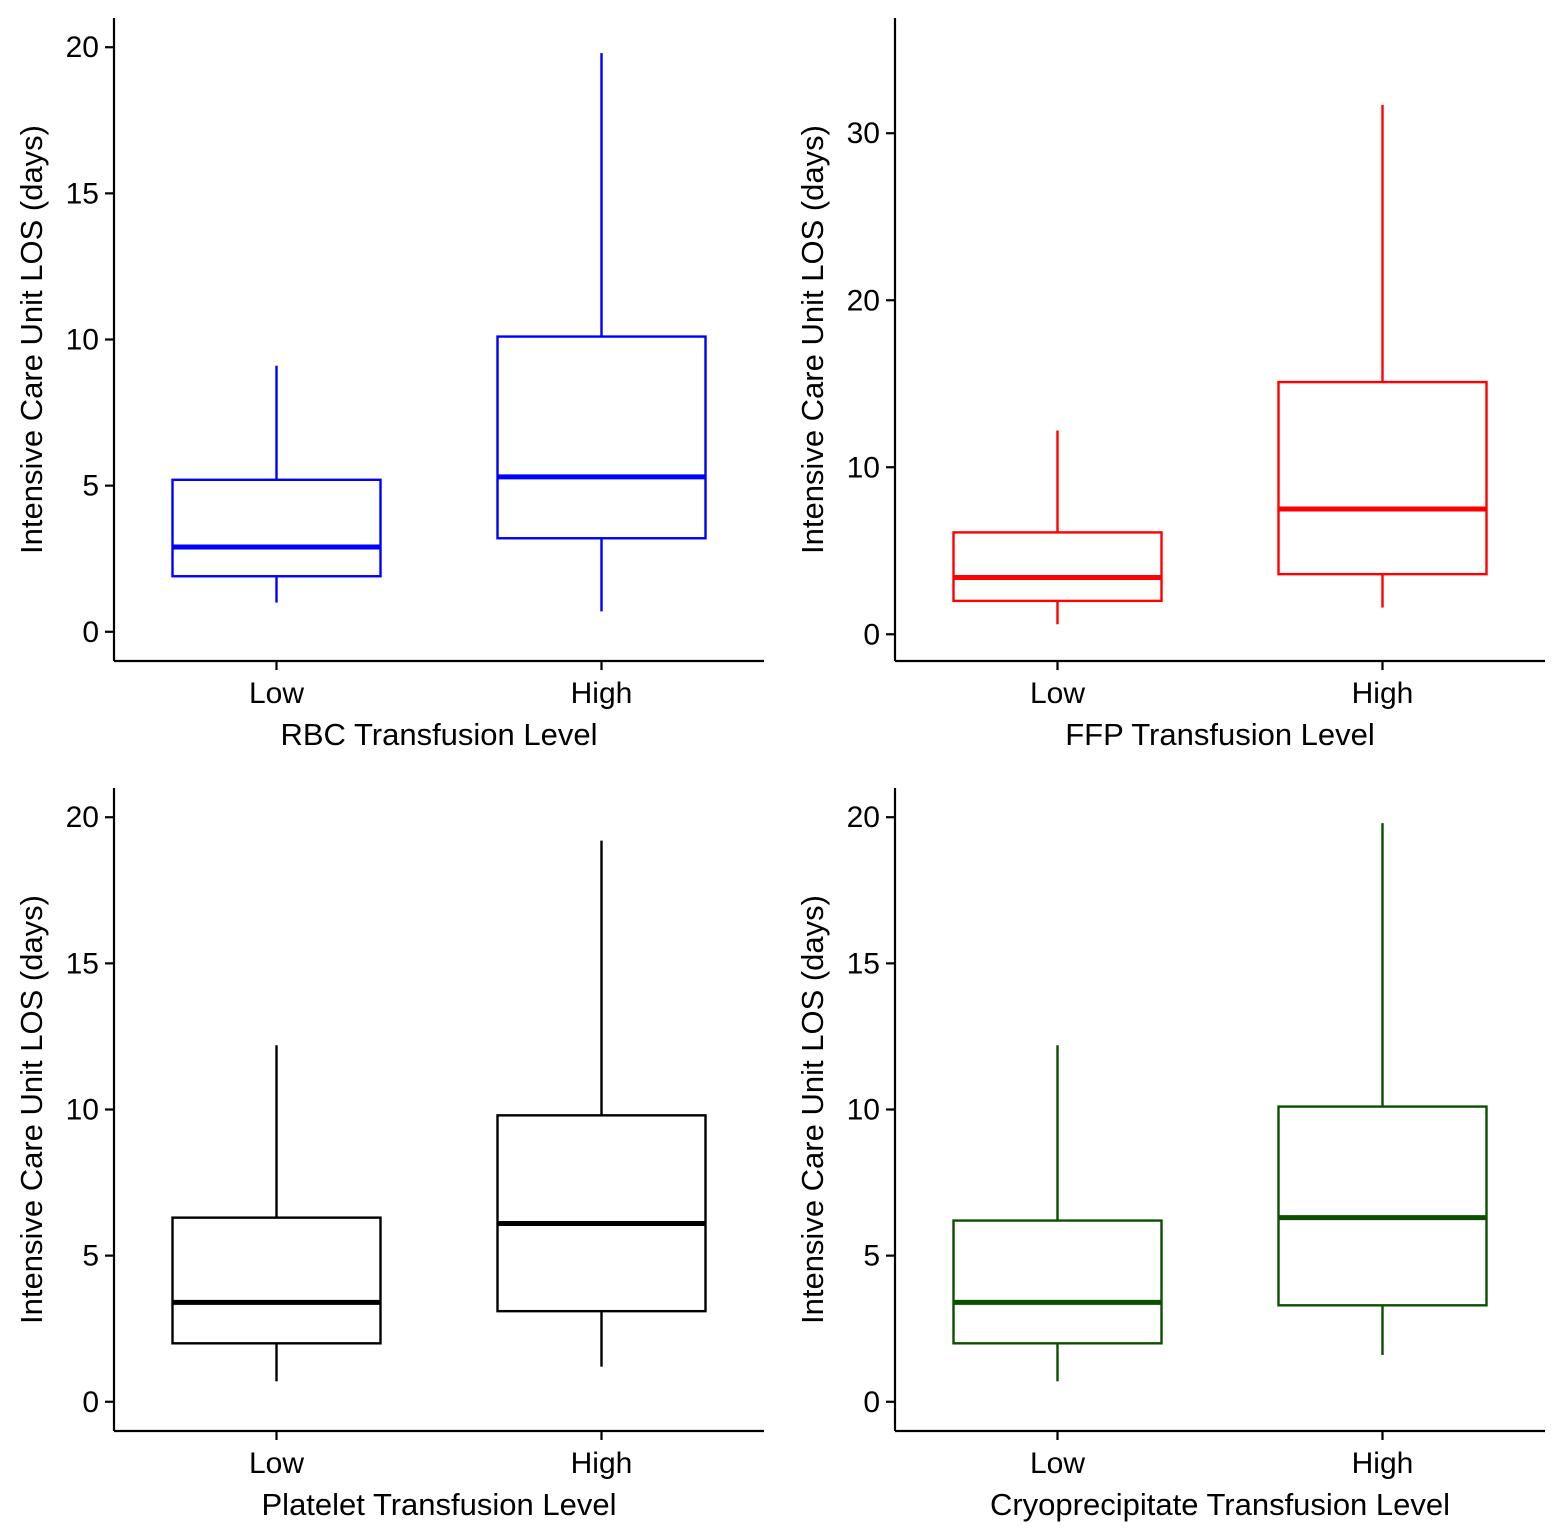 The width and height of the screenshot is (1564, 1540). What do you see at coordinates (438, 734) in the screenshot?
I see `x-axis-title: RBC Transfusion Level` at bounding box center [438, 734].